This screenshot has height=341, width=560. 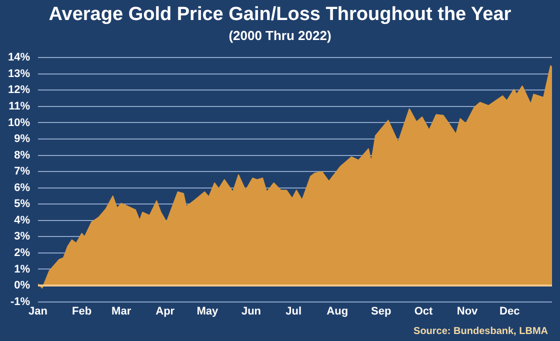 I want to click on y-tick-label: 9%, so click(x=22, y=139).